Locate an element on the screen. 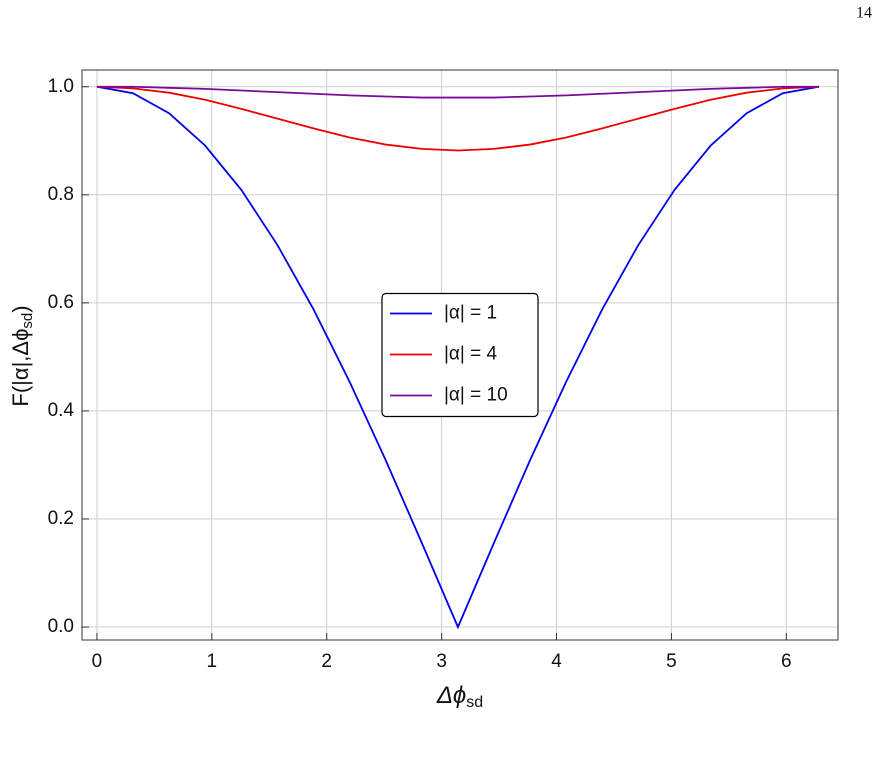 Image resolution: width=893 pixels, height=768 pixels. y-tick-label: 1.0 is located at coordinates (61, 86).